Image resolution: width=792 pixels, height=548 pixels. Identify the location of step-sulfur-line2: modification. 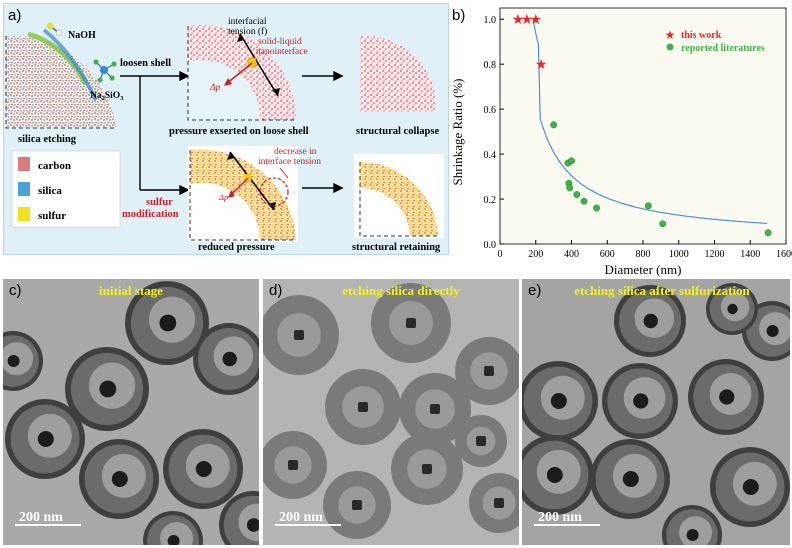
(150, 214).